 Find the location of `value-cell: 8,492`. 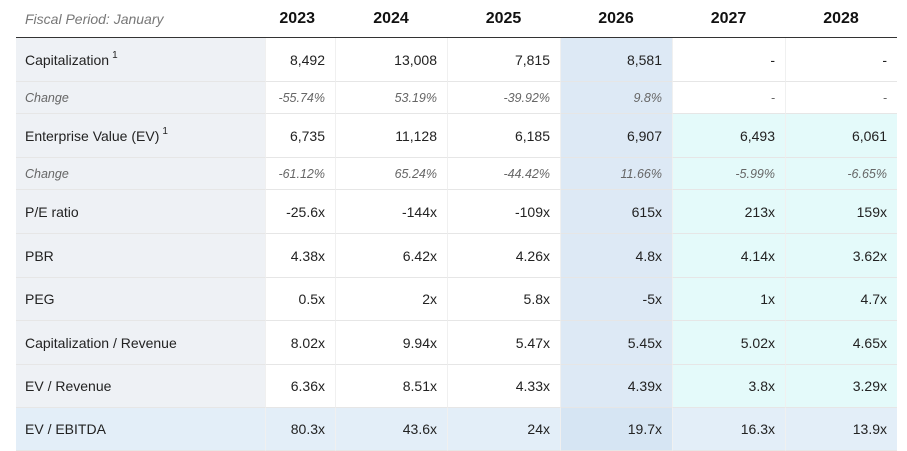

value-cell: 8,492 is located at coordinates (300, 60).